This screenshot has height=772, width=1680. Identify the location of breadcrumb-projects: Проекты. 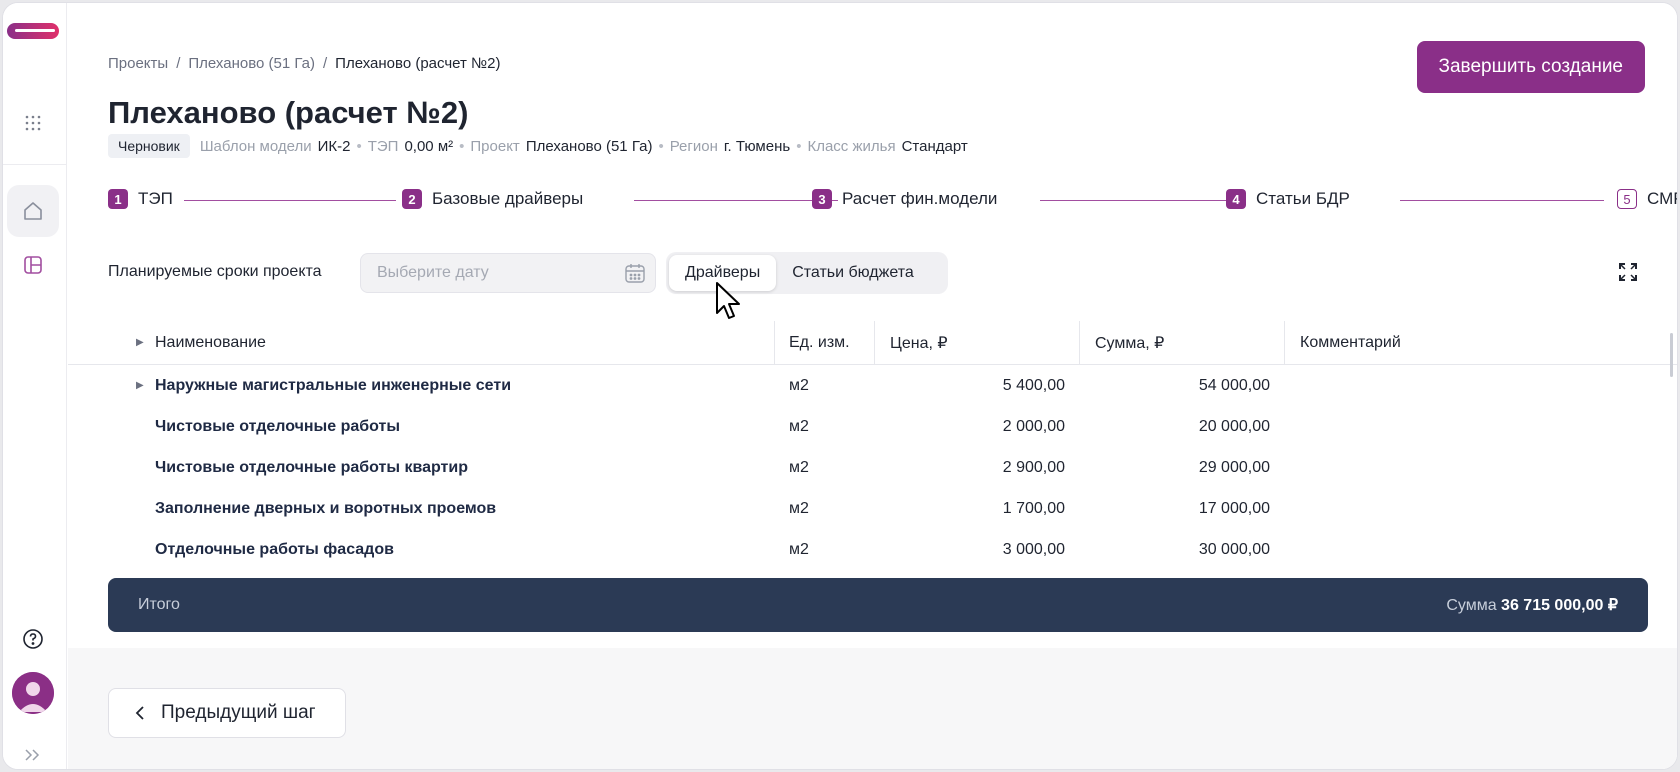
(138, 63).